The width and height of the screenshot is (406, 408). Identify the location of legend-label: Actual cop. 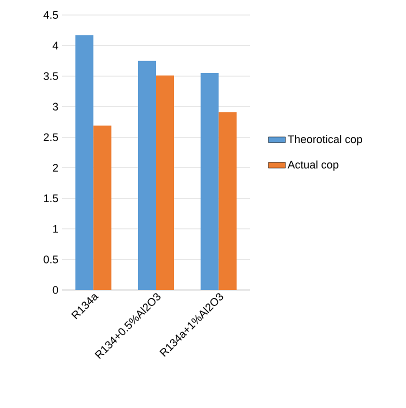
(313, 165).